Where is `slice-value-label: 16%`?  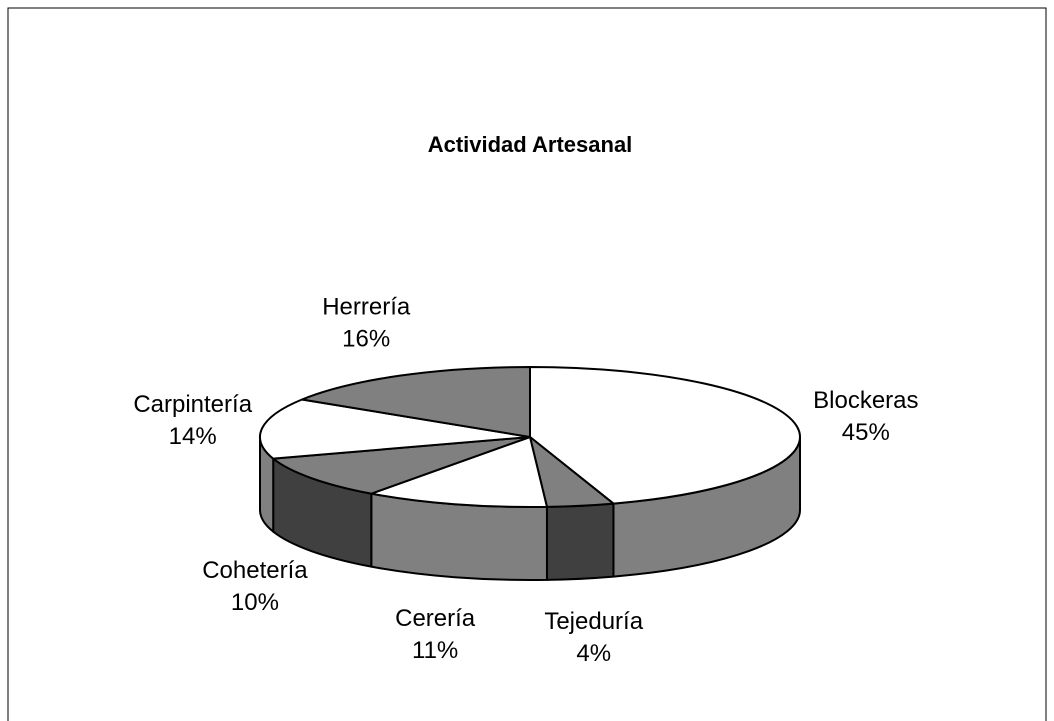
slice-value-label: 16% is located at coordinates (366, 338).